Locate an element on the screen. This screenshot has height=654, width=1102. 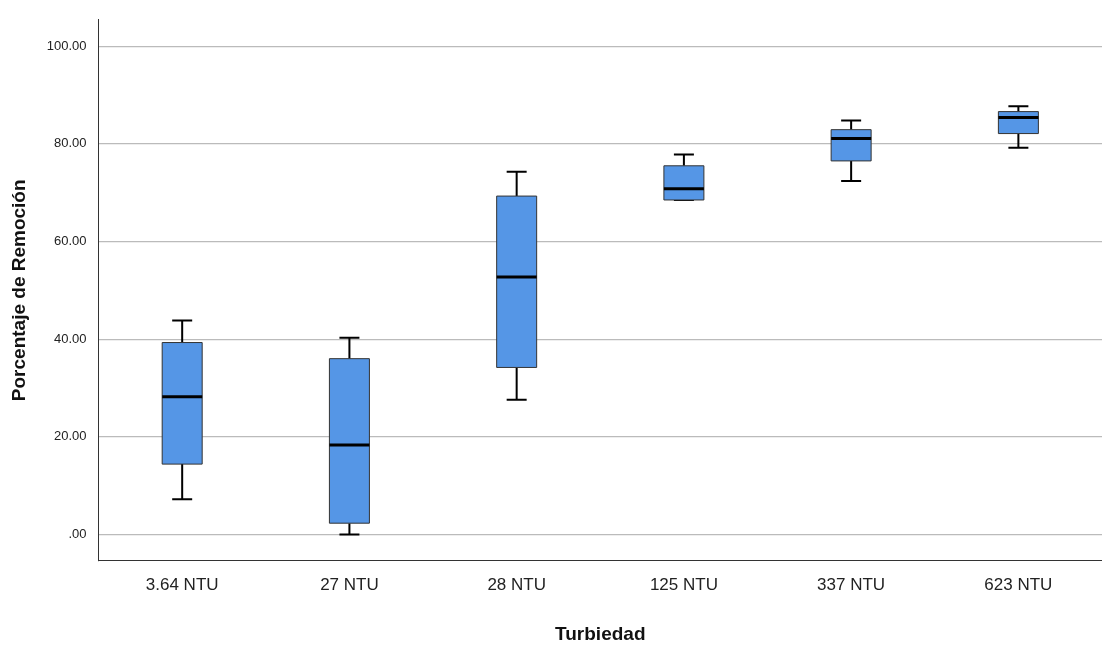
y-tick-label: 100.00 is located at coordinates (66, 45).